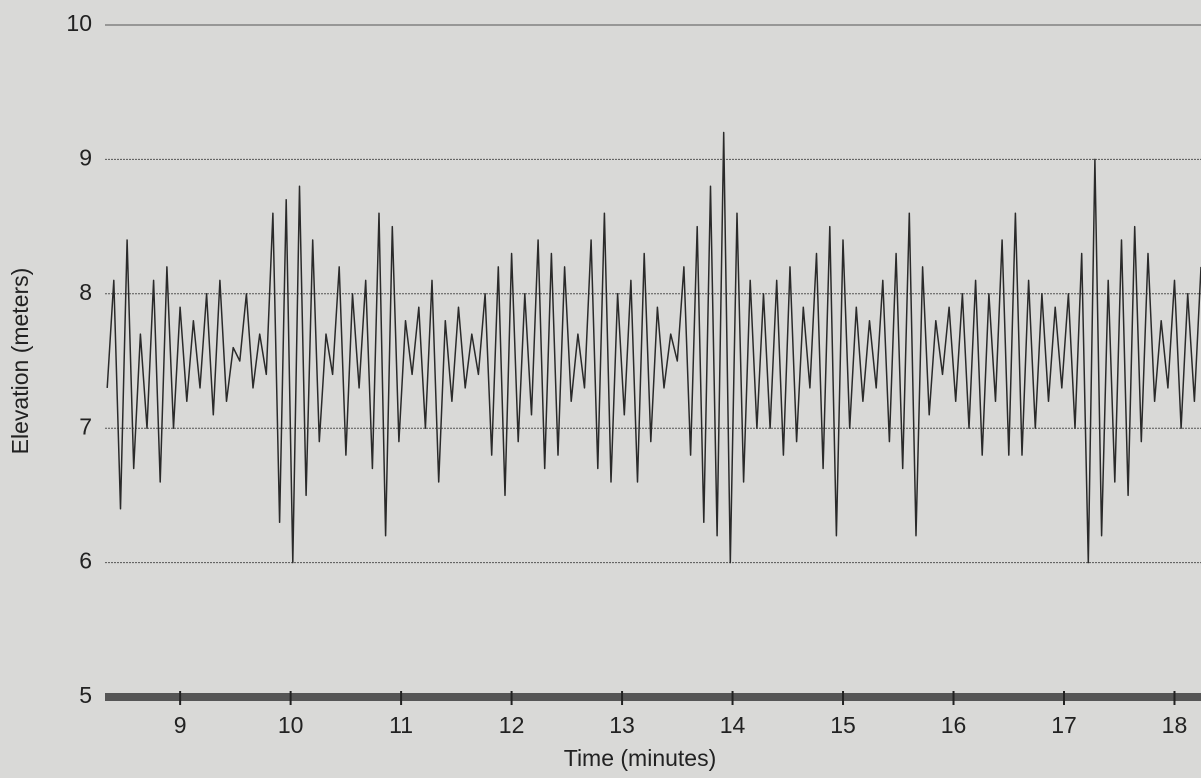  Describe the element at coordinates (640, 758) in the screenshot. I see `x-axis-label: Time (minutes)` at that location.